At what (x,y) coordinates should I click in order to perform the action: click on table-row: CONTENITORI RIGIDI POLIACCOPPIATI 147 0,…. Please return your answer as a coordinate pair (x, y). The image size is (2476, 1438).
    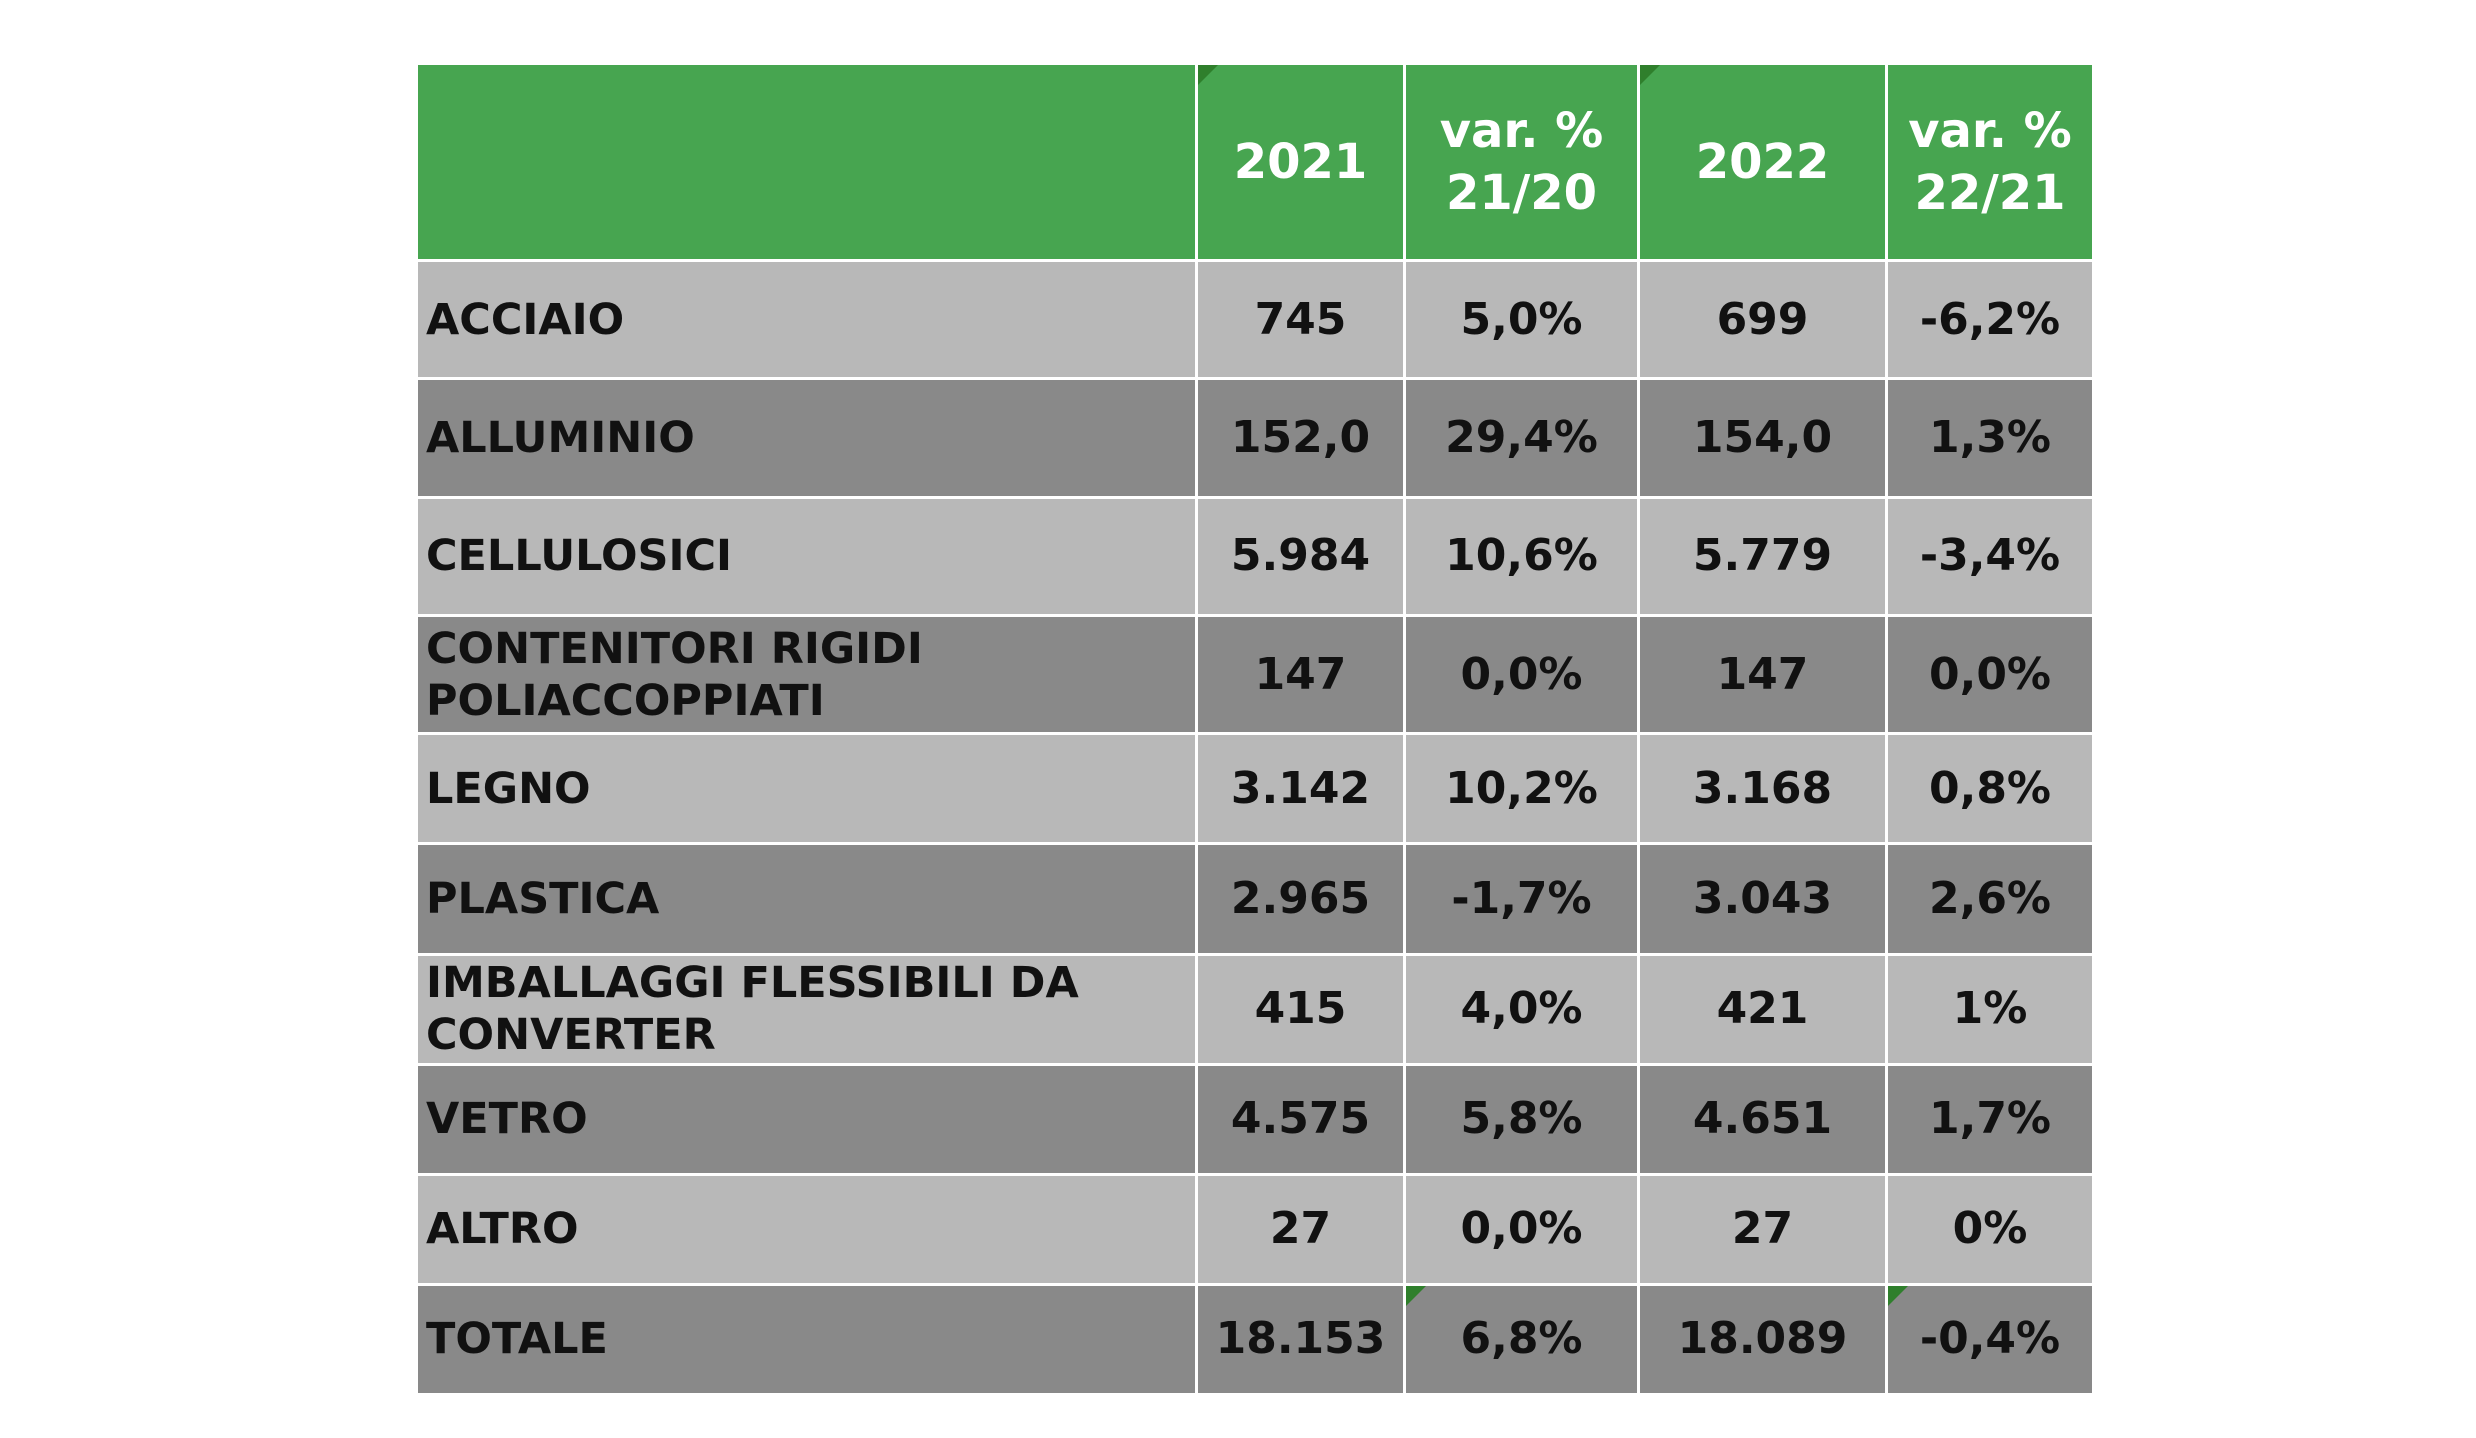
    Looking at the image, I should click on (1255, 674).